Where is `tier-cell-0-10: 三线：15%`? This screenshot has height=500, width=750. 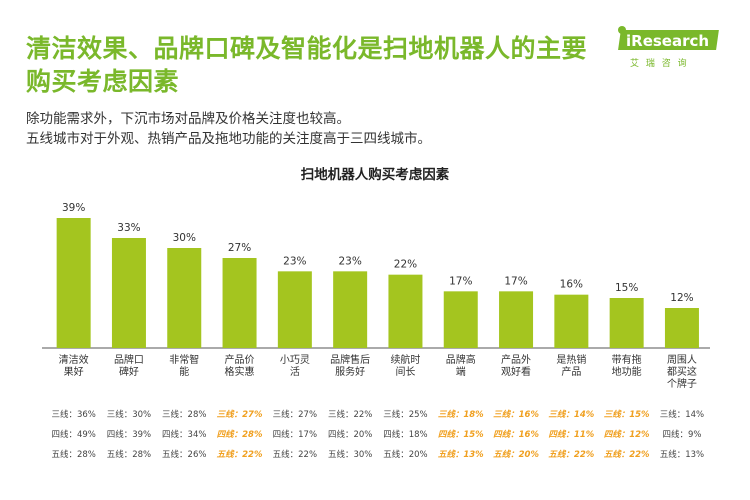
tier-cell-0-10: 三线：15% is located at coordinates (626, 415).